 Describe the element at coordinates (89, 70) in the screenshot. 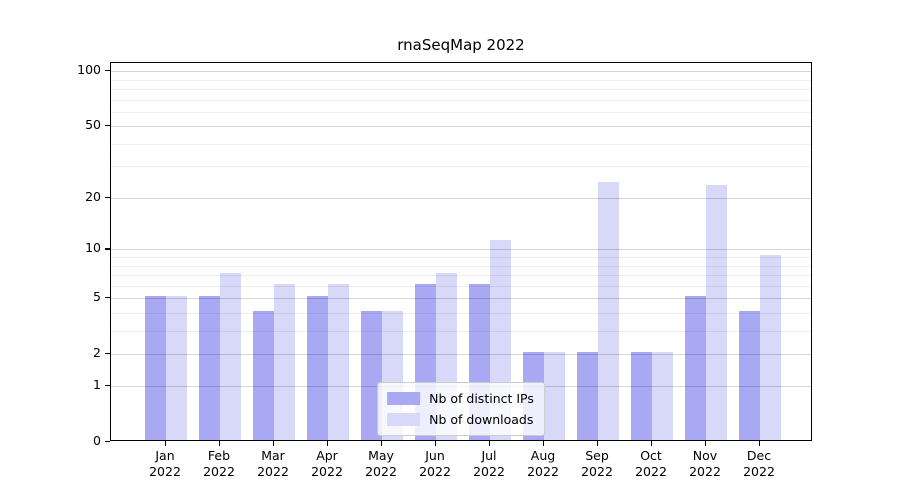

I see `y-tick-label: 100` at that location.